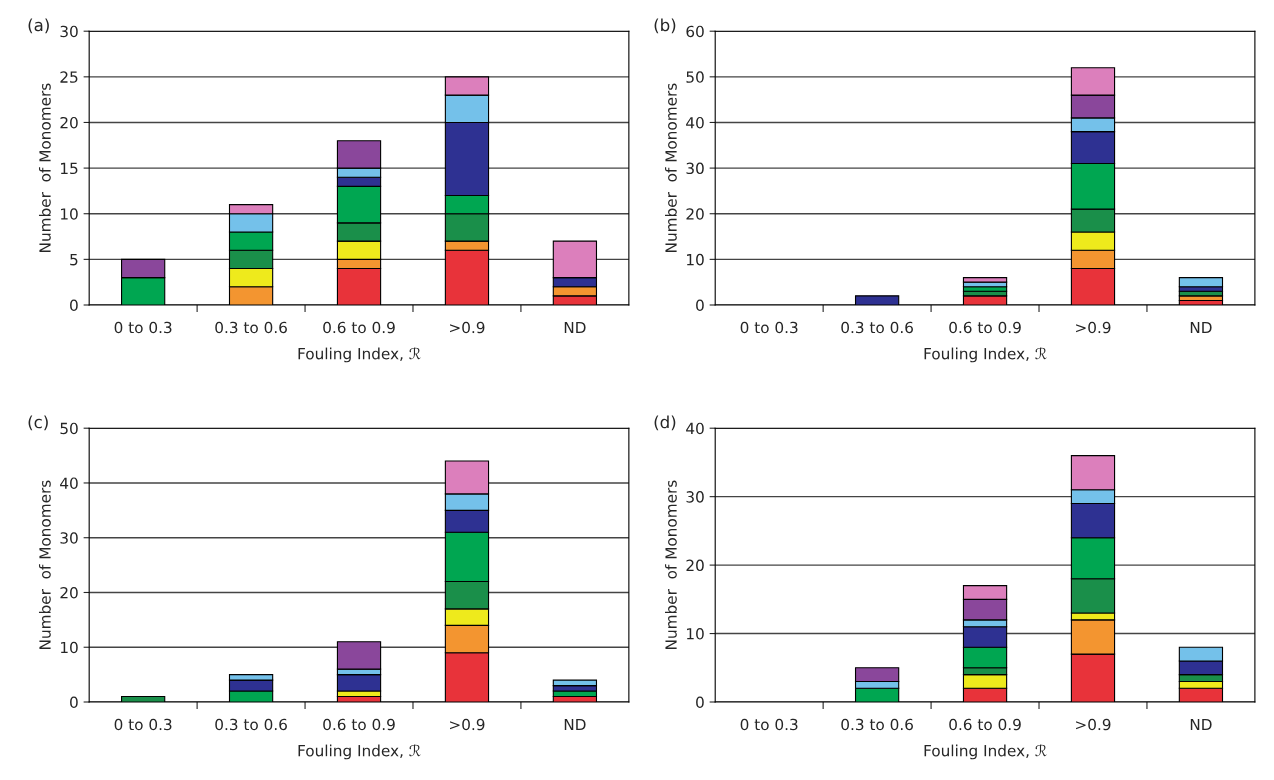 Image resolution: width=1274 pixels, height=780 pixels. I want to click on chart-title: (b), so click(665, 26).